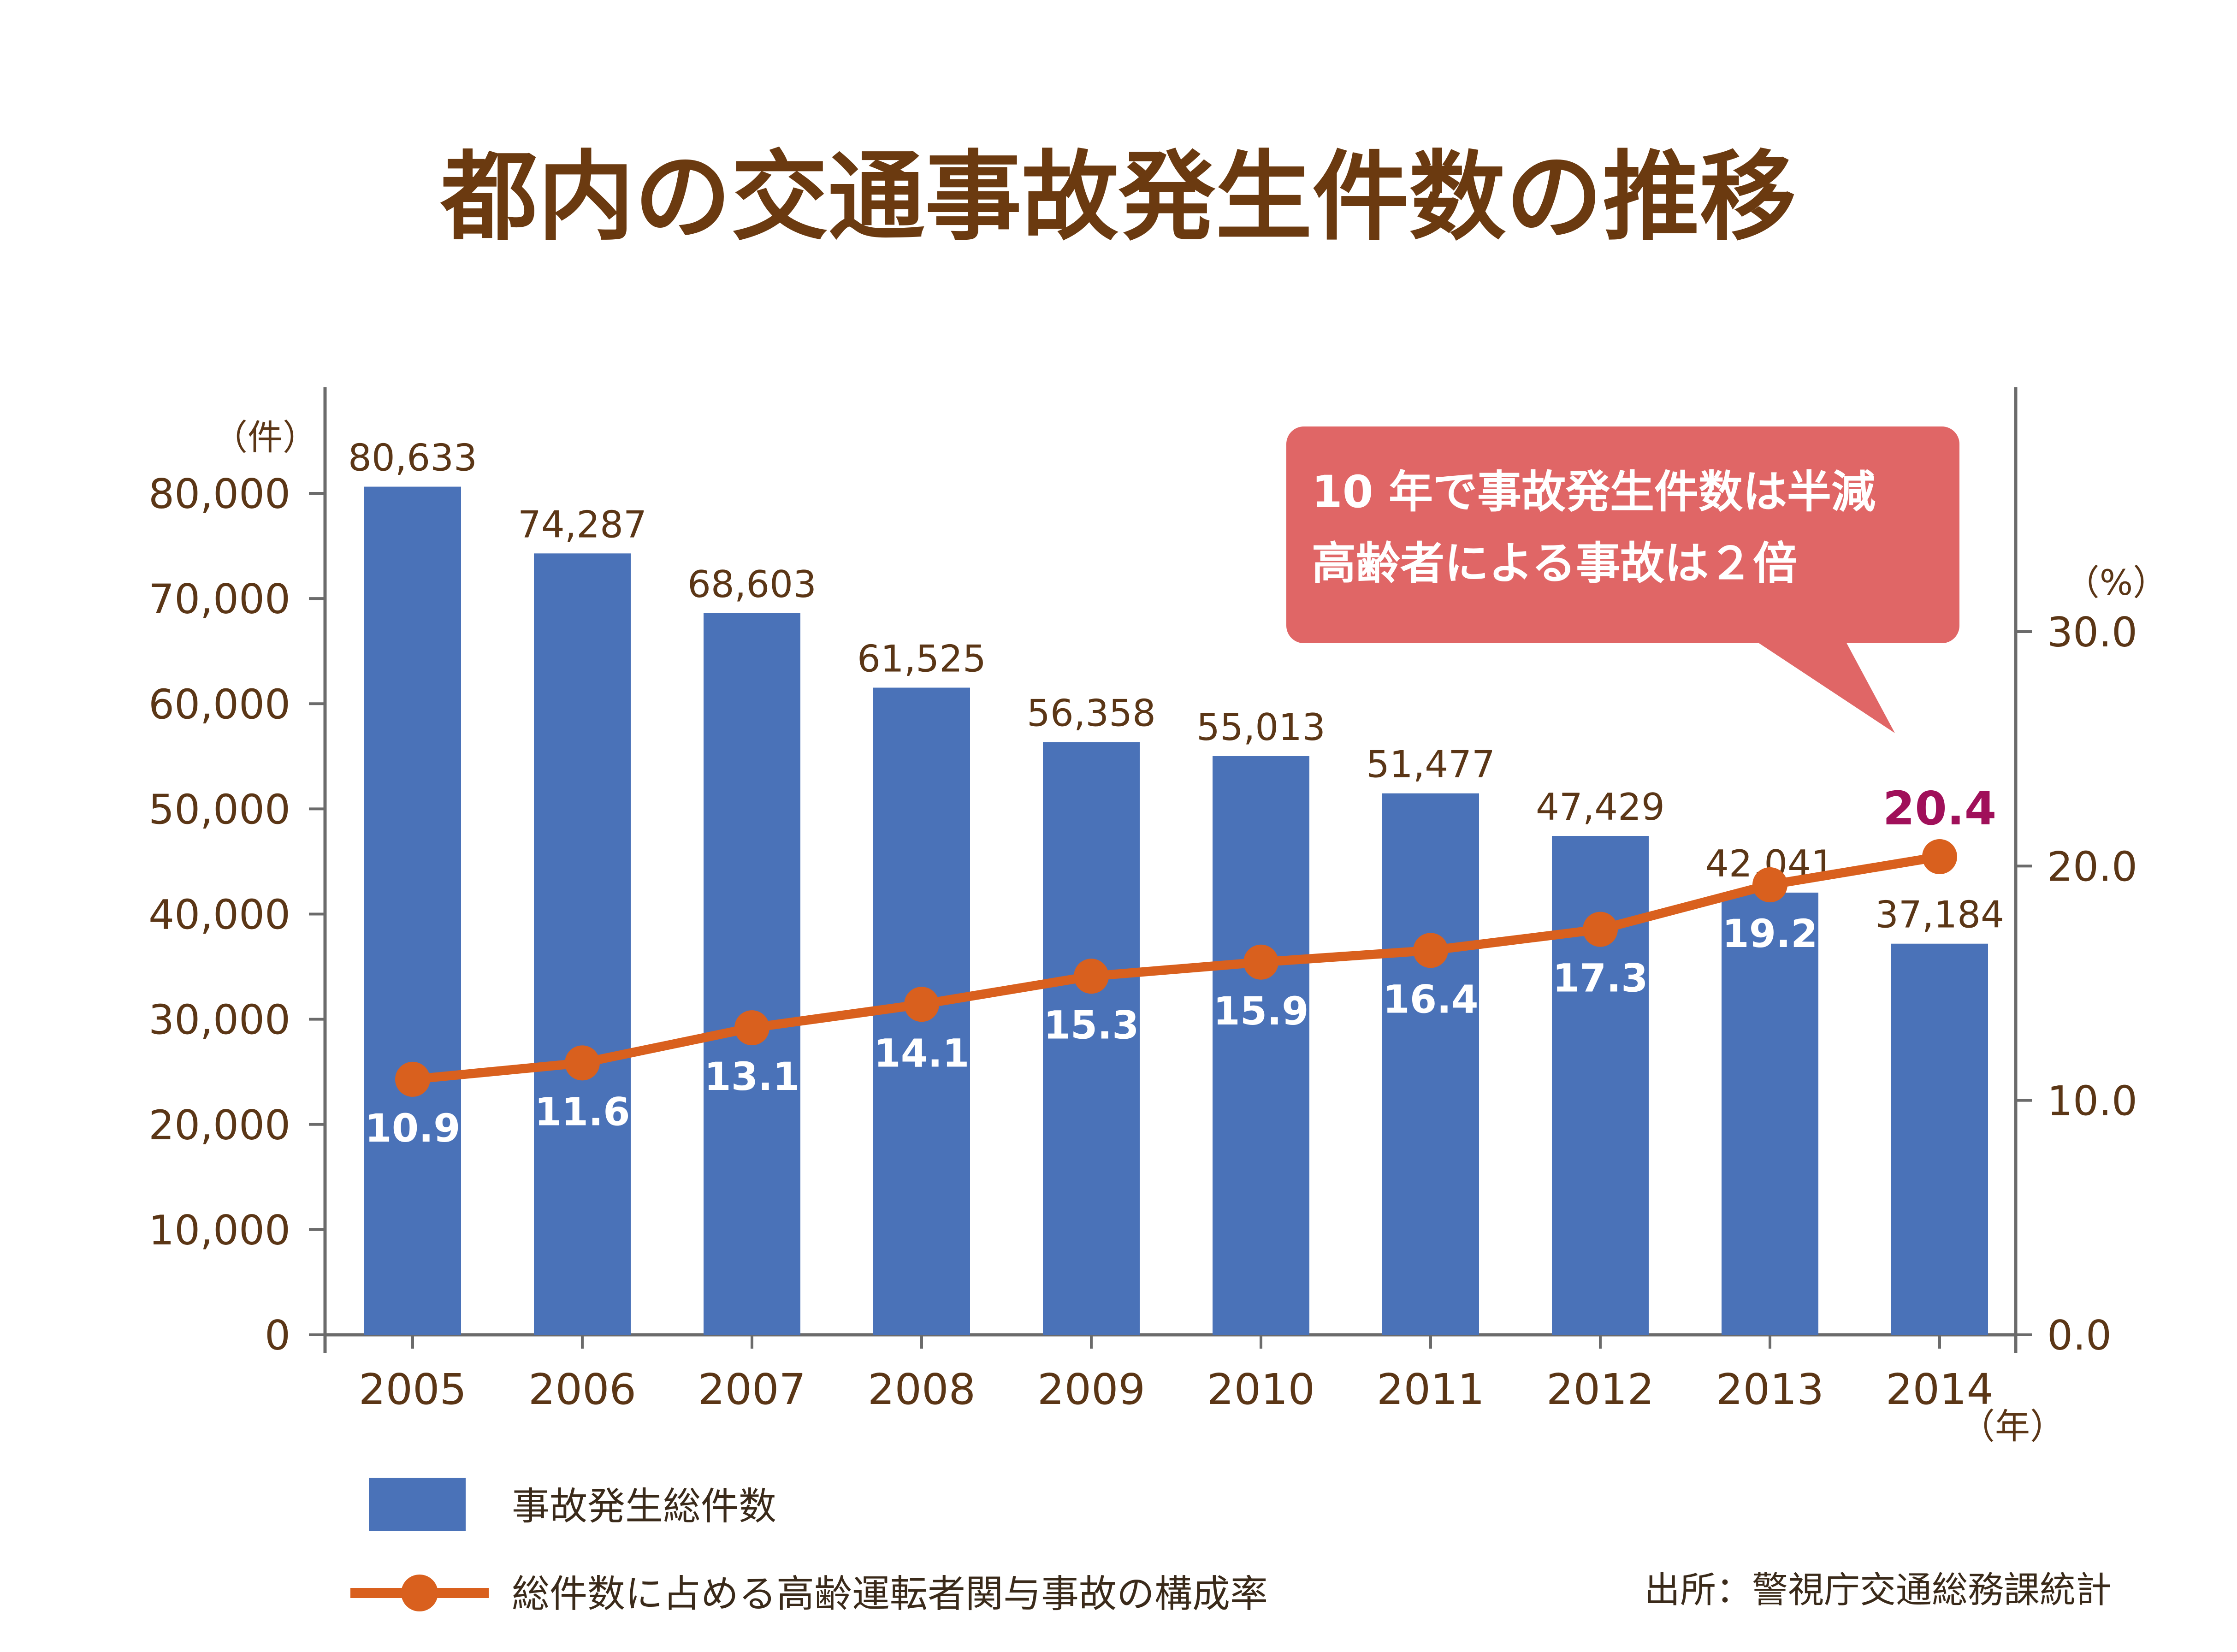 The height and width of the screenshot is (1652, 2237). I want to click on chart-title: 都内の交通事故発生件数の推移, so click(1118, 197).